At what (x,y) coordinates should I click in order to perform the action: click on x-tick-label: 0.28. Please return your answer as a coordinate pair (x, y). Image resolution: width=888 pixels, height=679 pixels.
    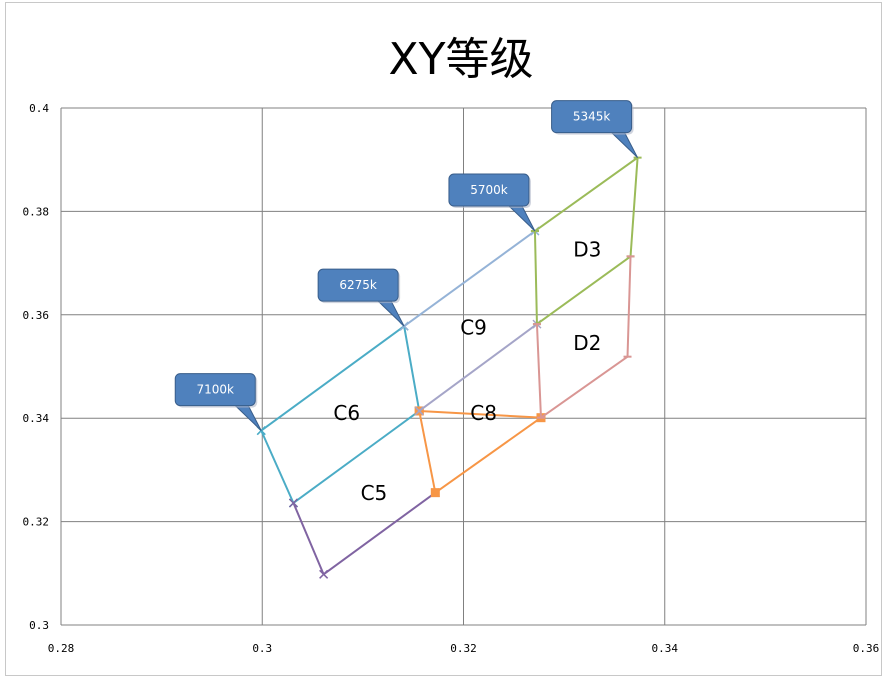
    Looking at the image, I should click on (61, 648).